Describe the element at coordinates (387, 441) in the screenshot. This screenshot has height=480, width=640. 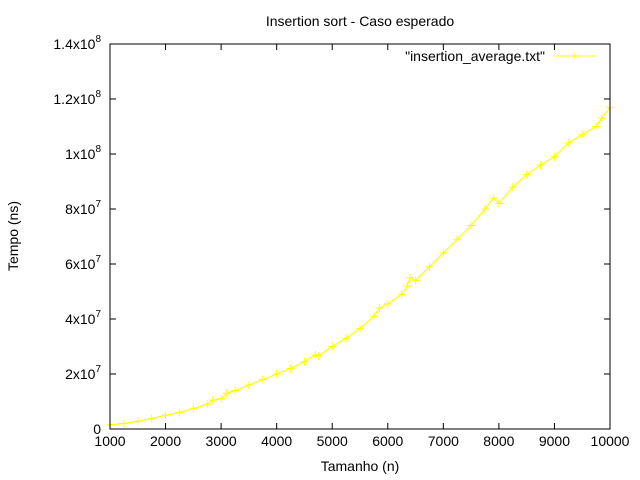
I see `x-tick-label: 6000` at that location.